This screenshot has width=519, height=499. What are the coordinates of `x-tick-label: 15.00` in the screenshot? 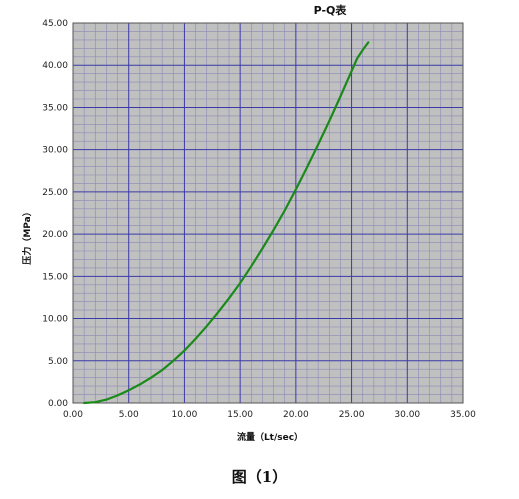 It's located at (240, 415).